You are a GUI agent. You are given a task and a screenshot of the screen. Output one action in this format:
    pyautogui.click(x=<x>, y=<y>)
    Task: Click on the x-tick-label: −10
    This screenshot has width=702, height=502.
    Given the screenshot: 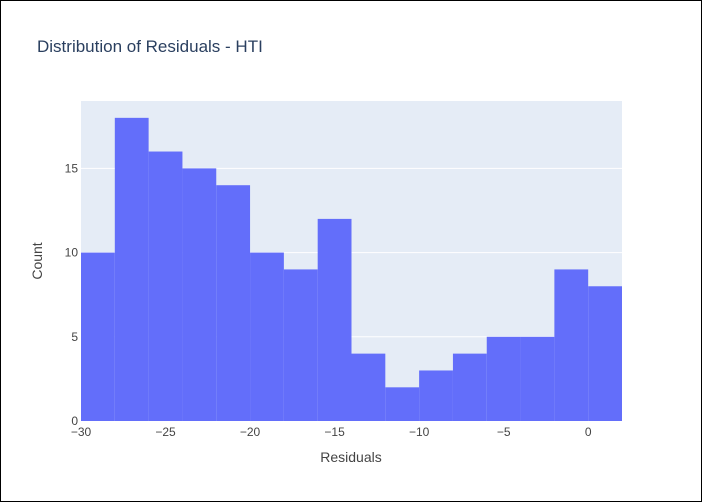 What is the action you would take?
    pyautogui.click(x=419, y=432)
    